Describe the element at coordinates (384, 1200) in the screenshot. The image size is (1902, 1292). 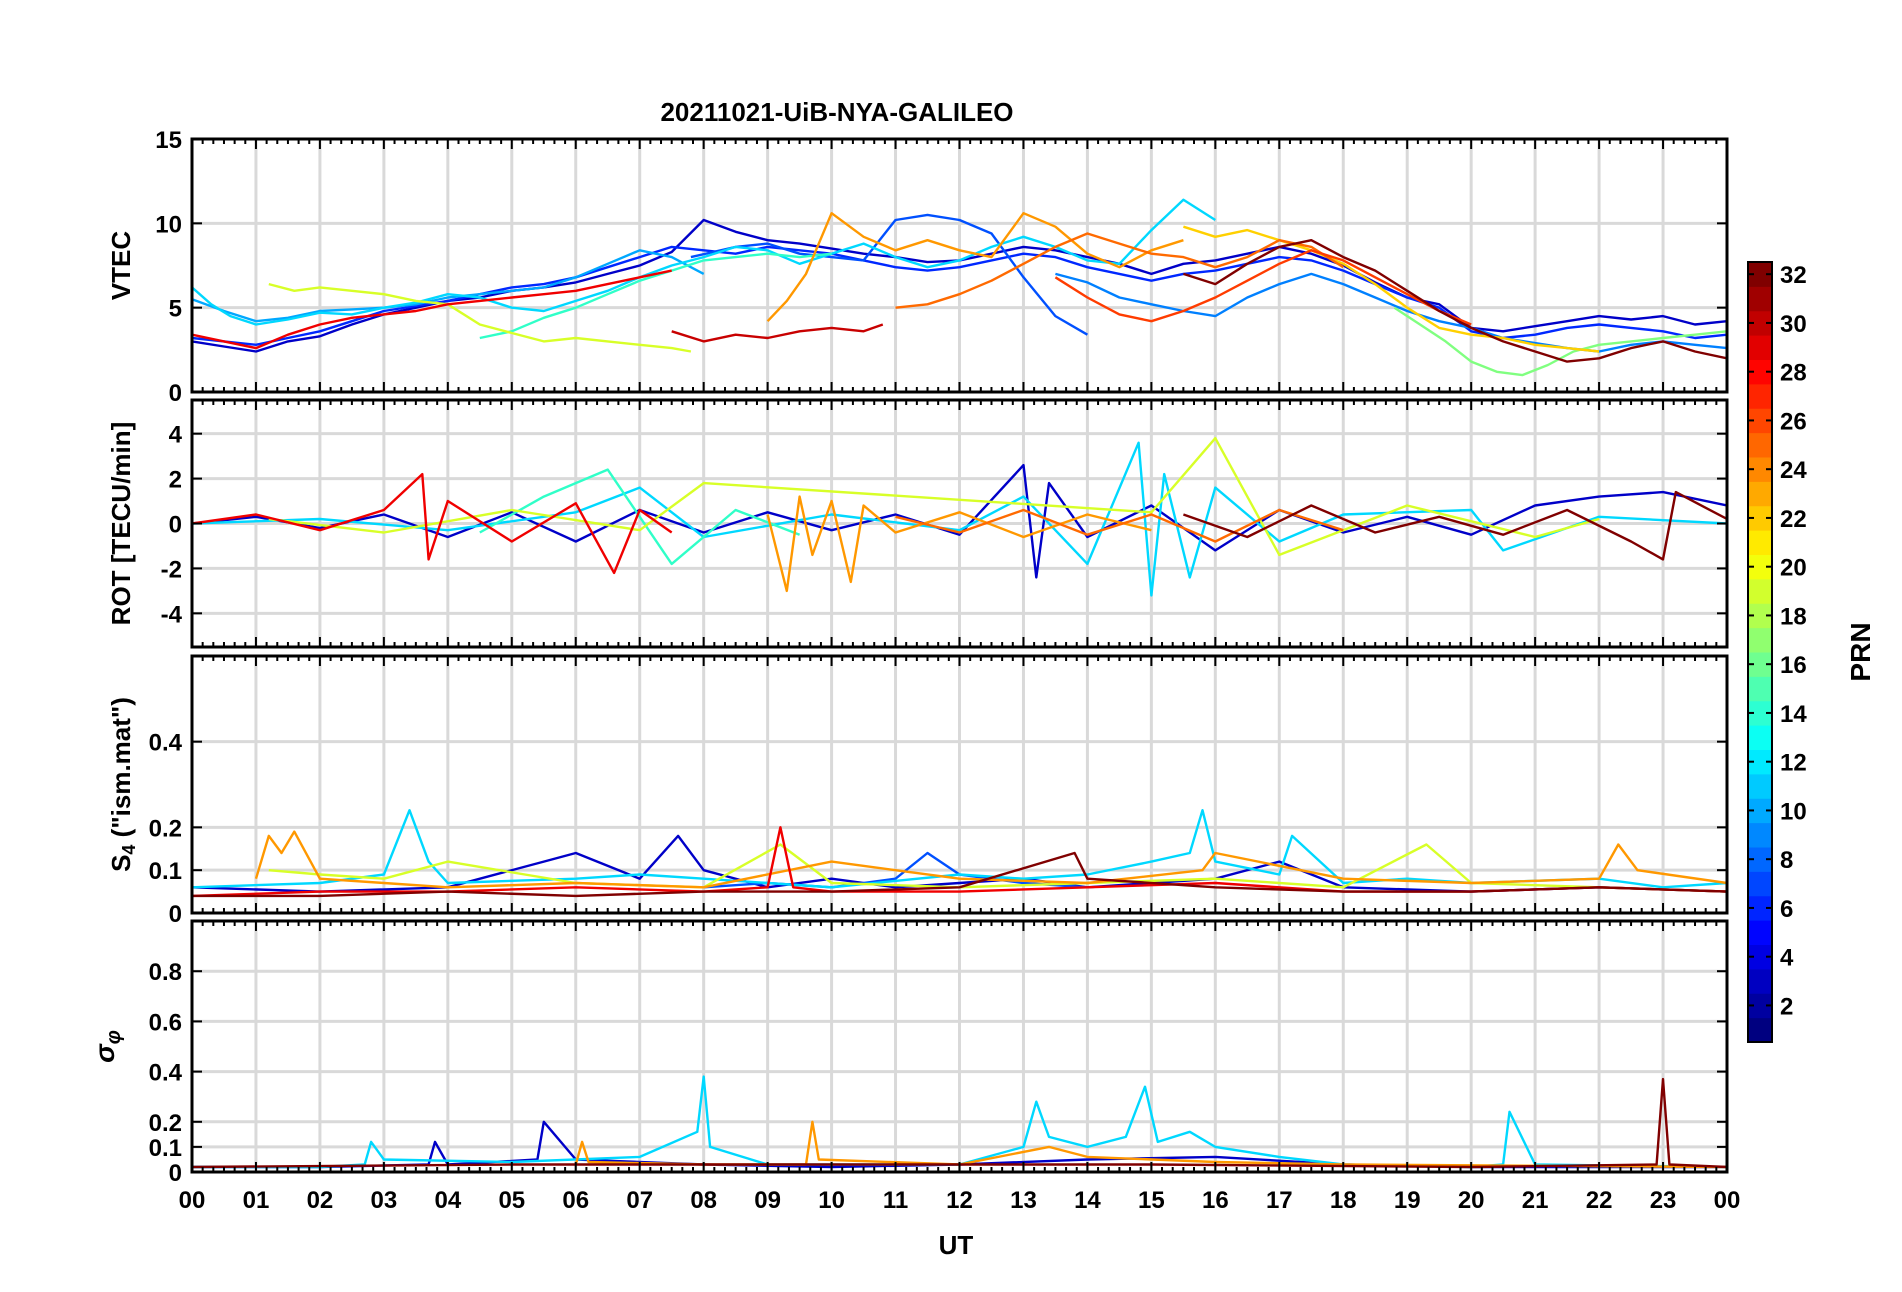
I see `x-tick-label: 03` at that location.